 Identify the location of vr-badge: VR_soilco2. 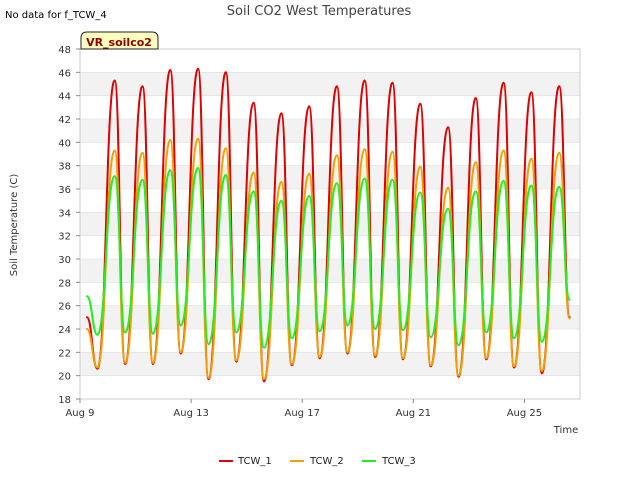
(119, 40).